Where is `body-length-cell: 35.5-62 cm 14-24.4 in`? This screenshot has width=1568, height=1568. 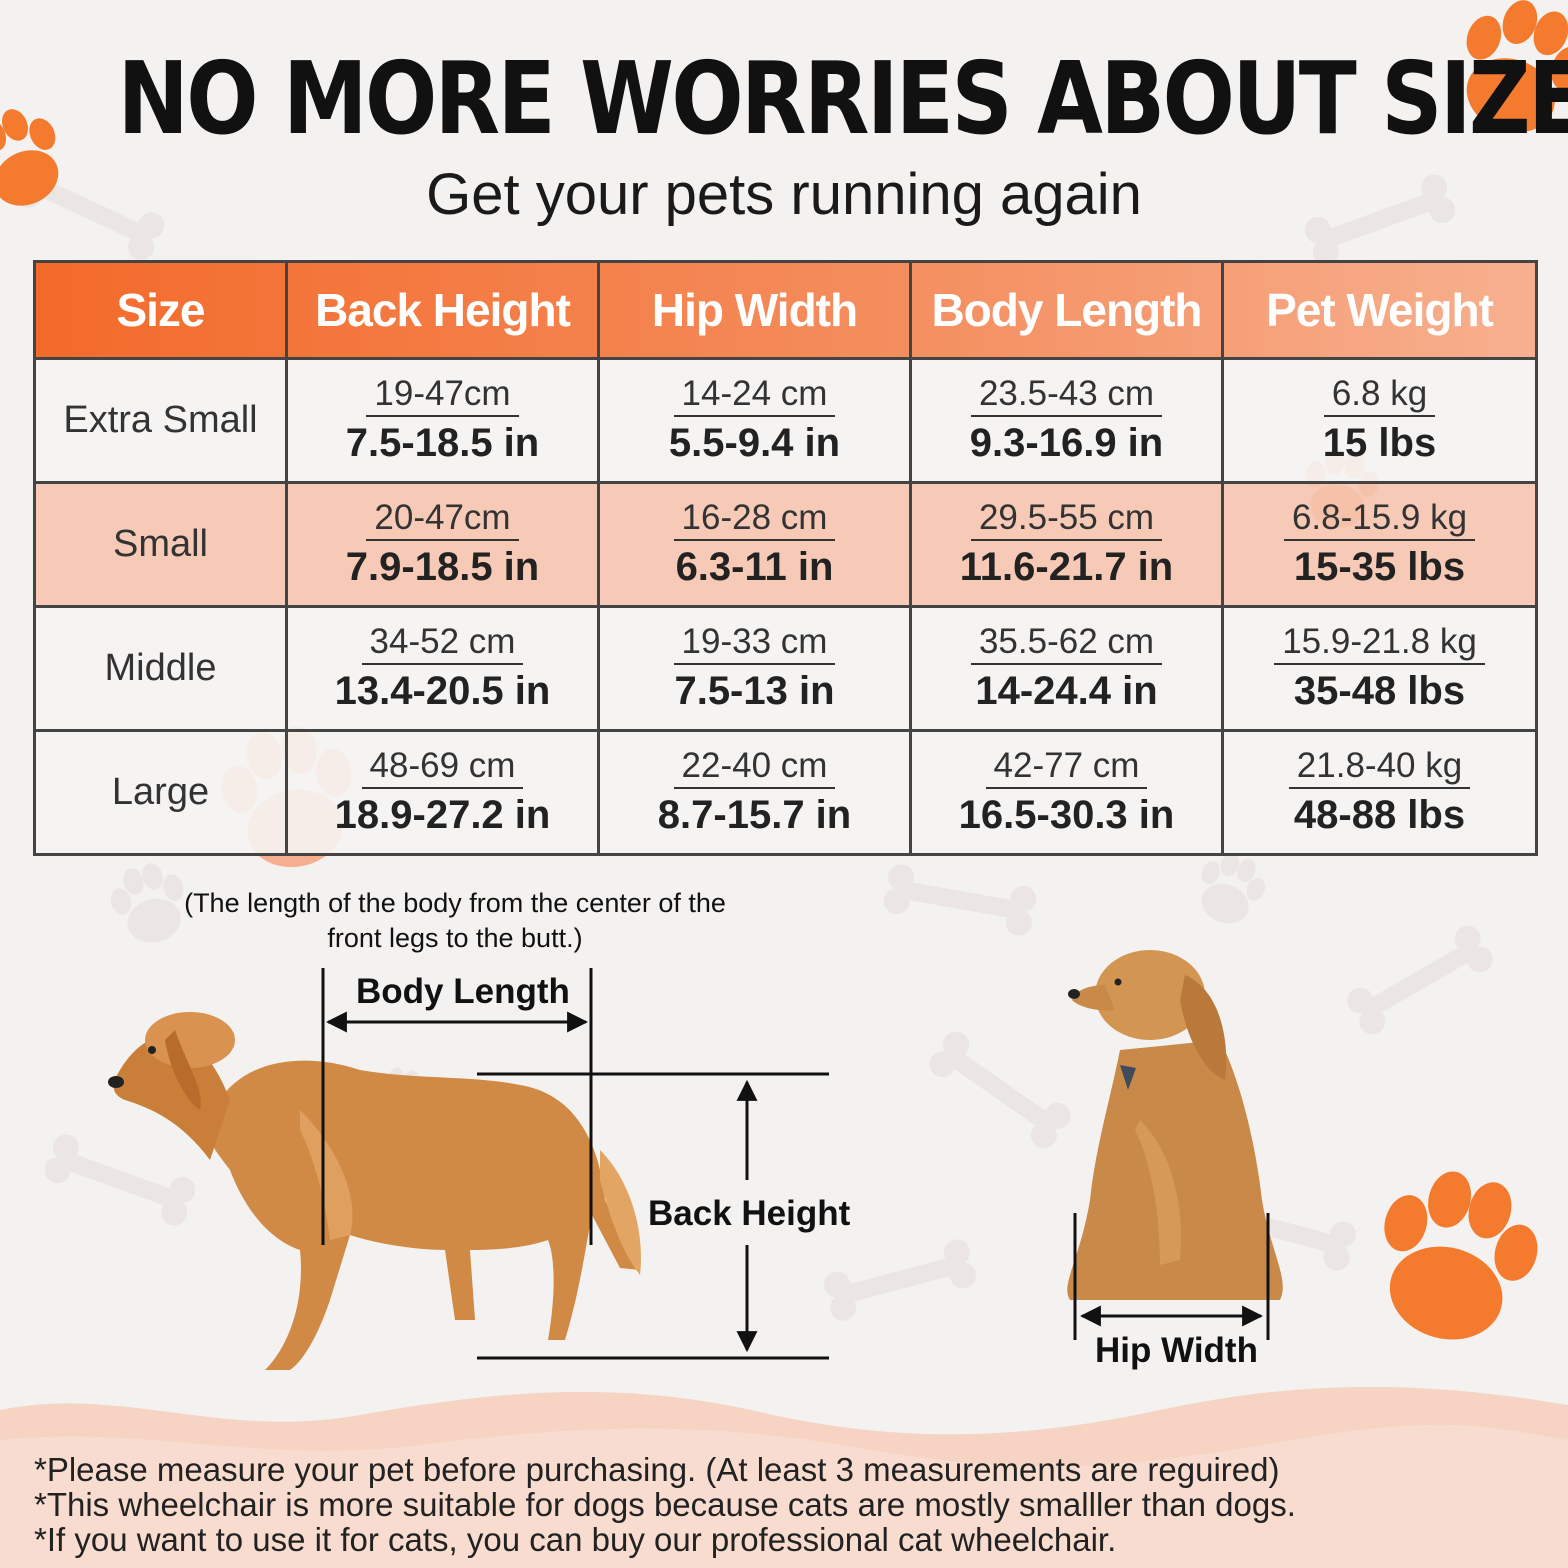
body-length-cell: 35.5-62 cm 14-24.4 in is located at coordinates (1066, 668).